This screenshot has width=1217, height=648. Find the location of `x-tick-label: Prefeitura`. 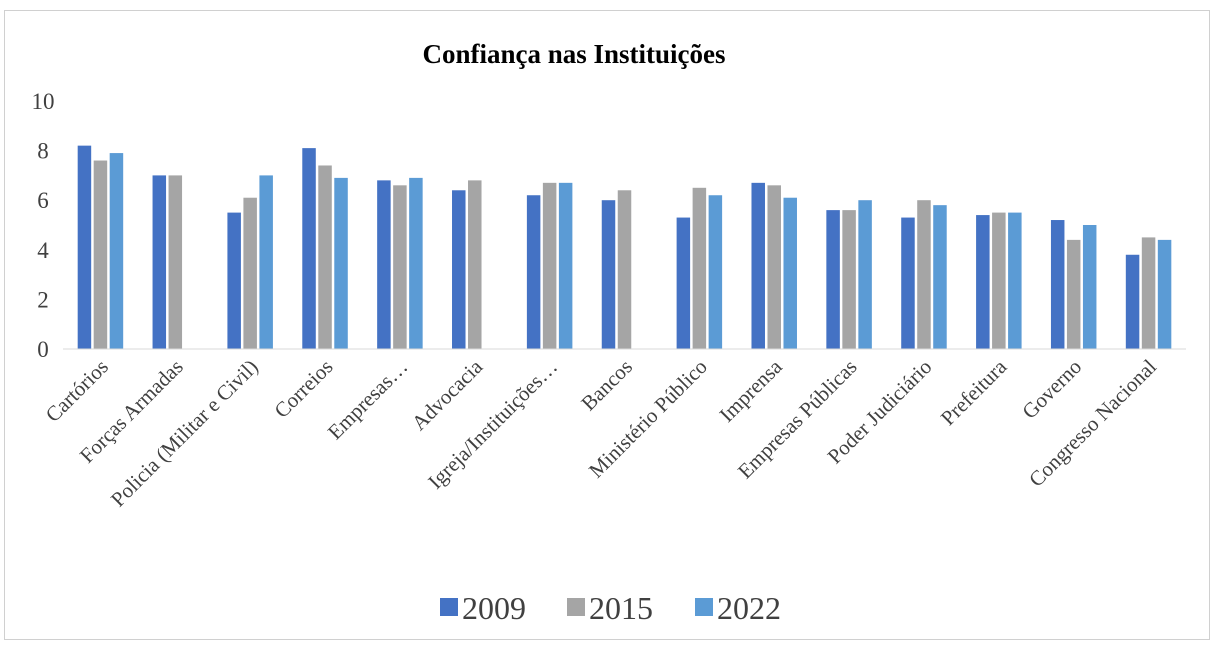

x-tick-label: Prefeitura is located at coordinates (974, 392).